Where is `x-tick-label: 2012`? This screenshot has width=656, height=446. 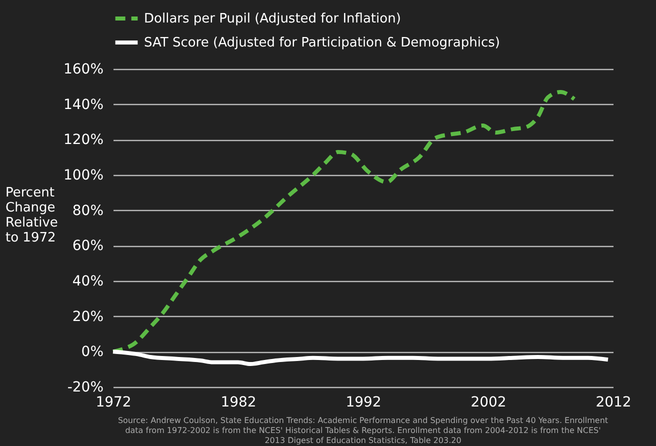 x-tick-label: 2012 is located at coordinates (614, 402).